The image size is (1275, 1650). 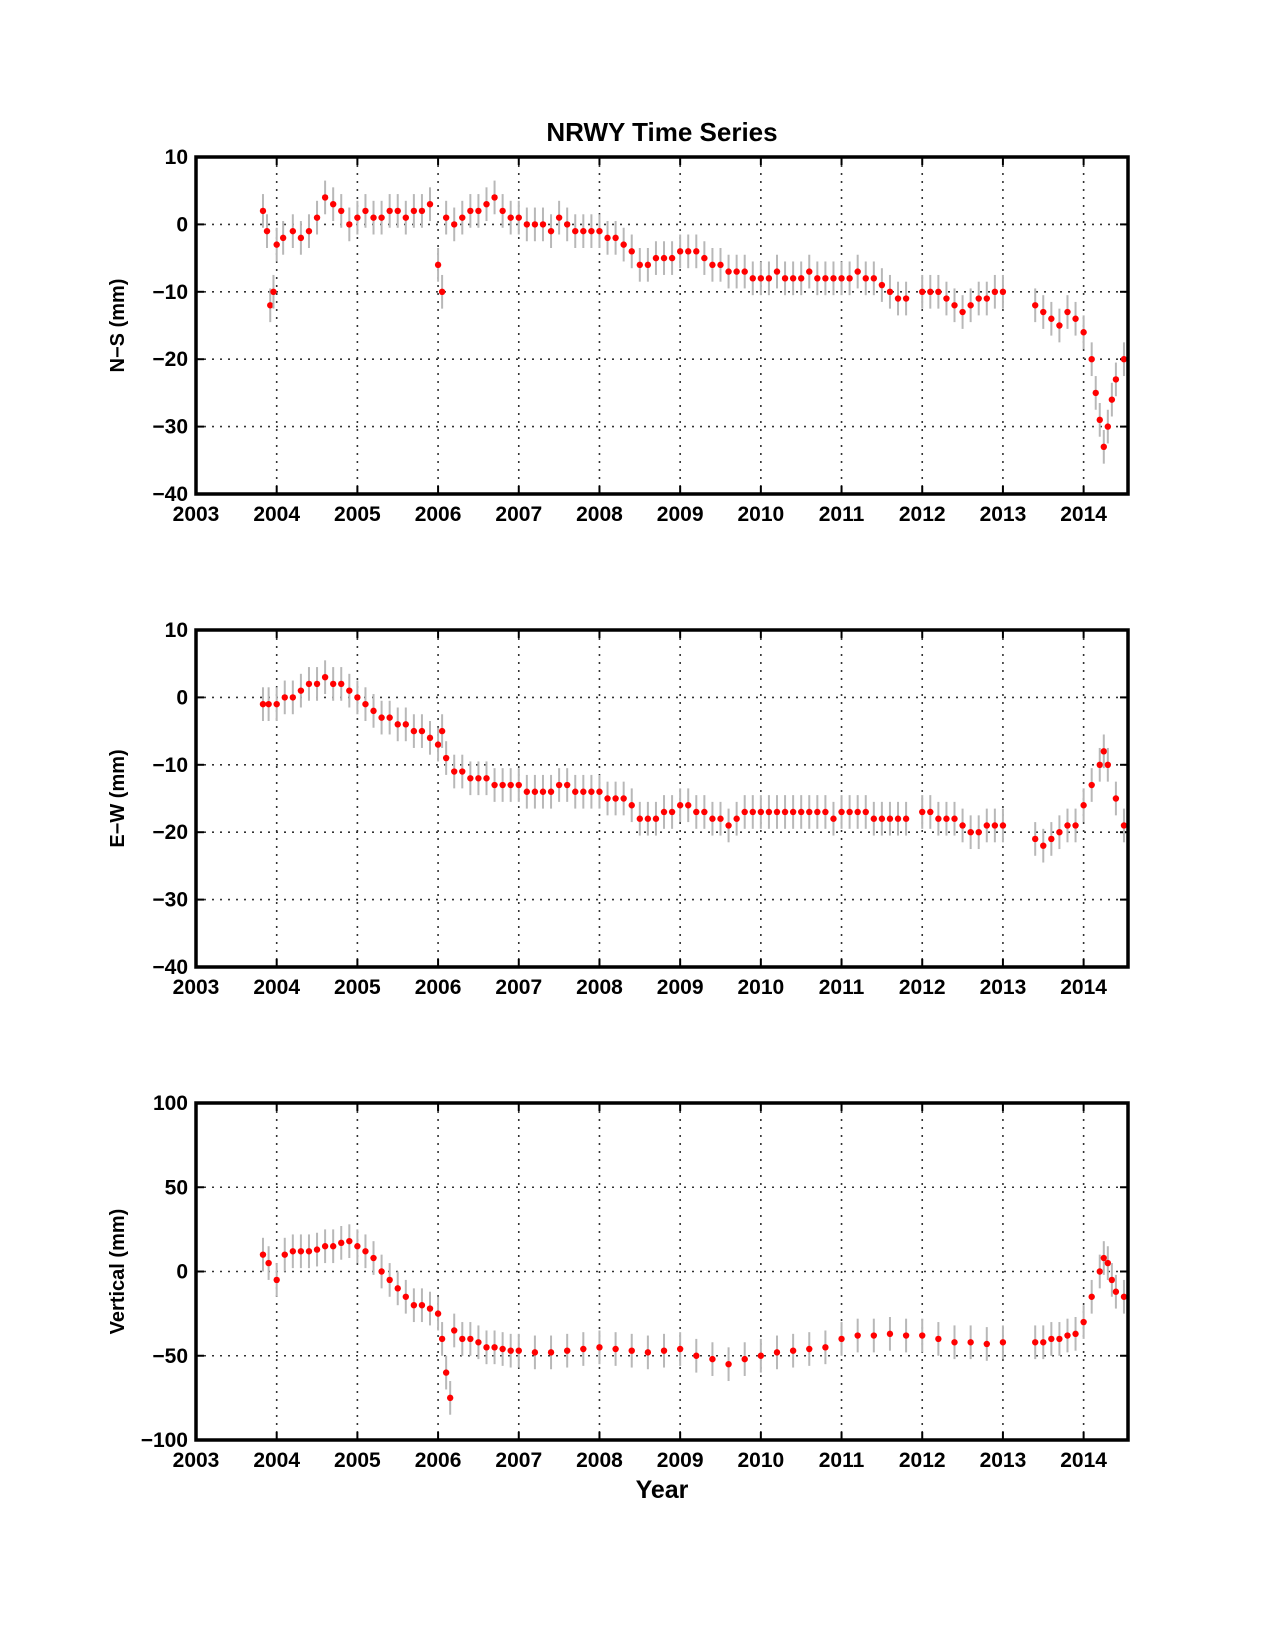 What do you see at coordinates (680, 1460) in the screenshot?
I see `chart-3-x-tick-label: 2009` at bounding box center [680, 1460].